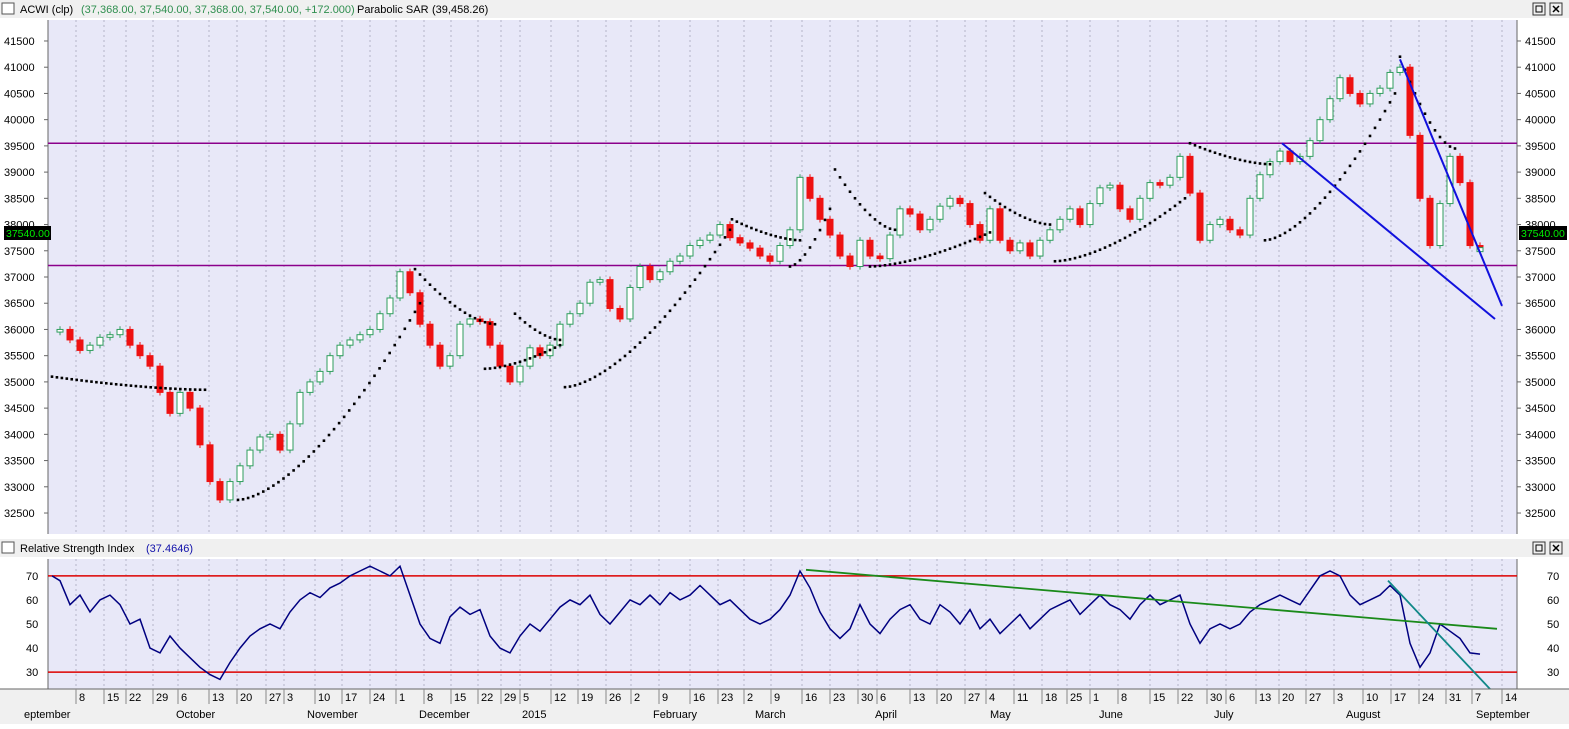  What do you see at coordinates (19, 304) in the screenshot?
I see `price-y-tick-label-left: 36500` at bounding box center [19, 304].